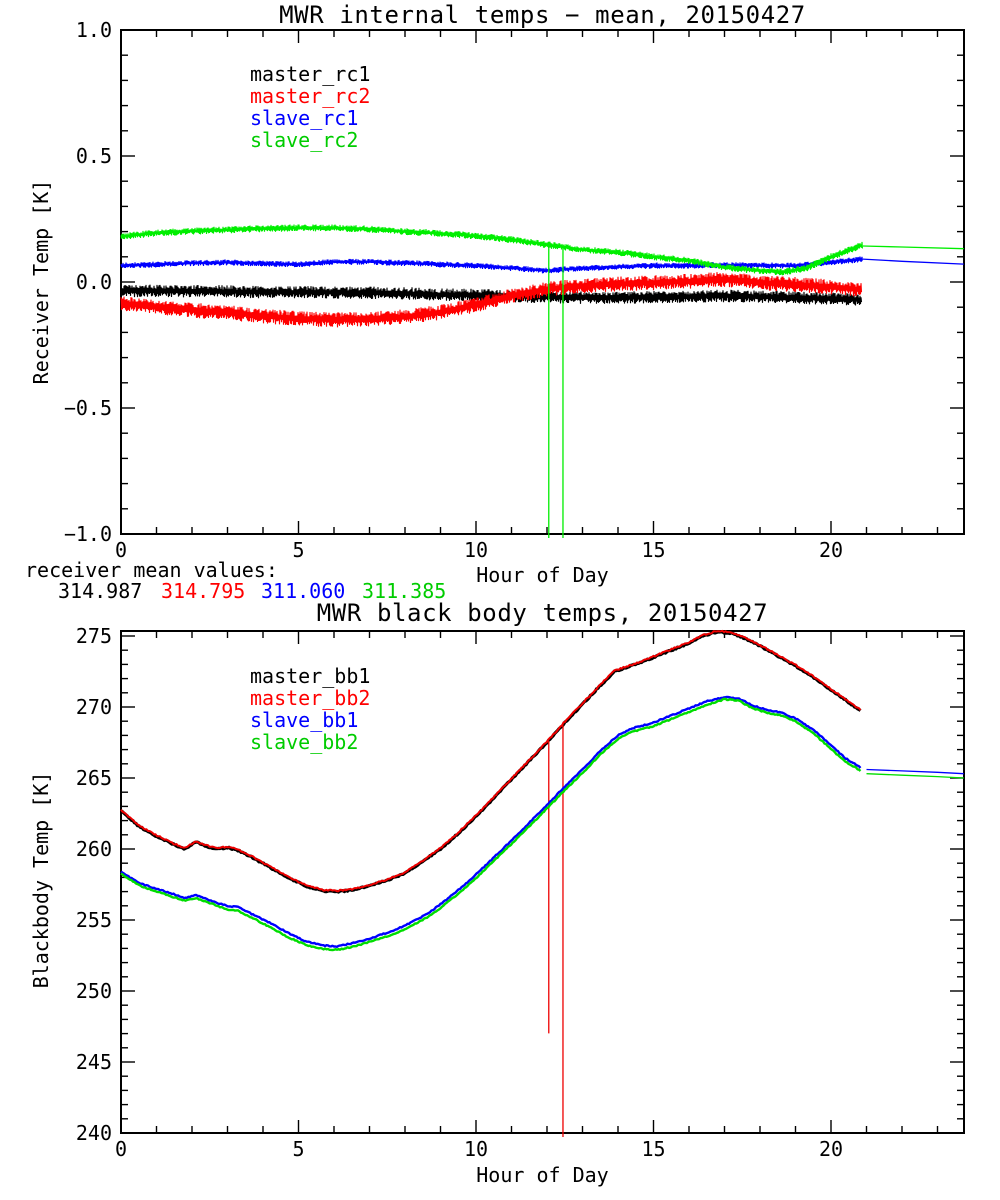 This screenshot has width=1000, height=1200. Describe the element at coordinates (151, 570) in the screenshot. I see `receiver-mean-values-label: receiver mean values:` at that location.